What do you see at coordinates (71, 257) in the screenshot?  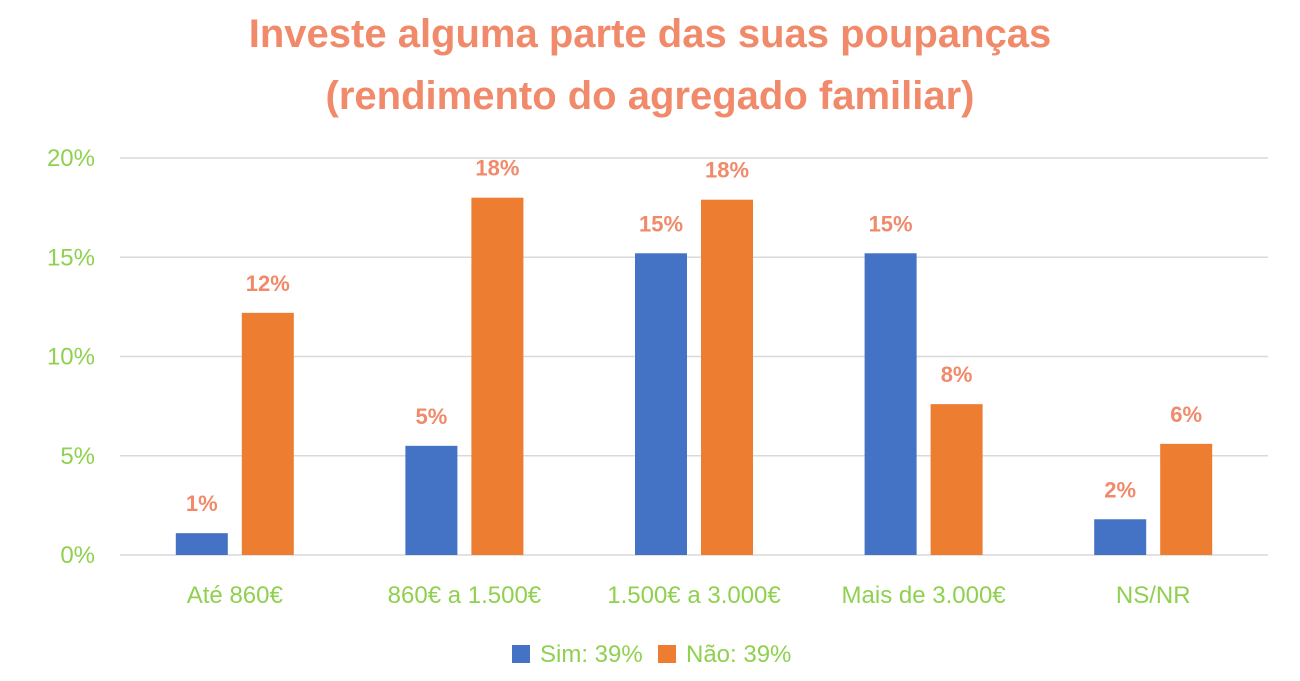 I see `y-tick-label: 15%` at bounding box center [71, 257].